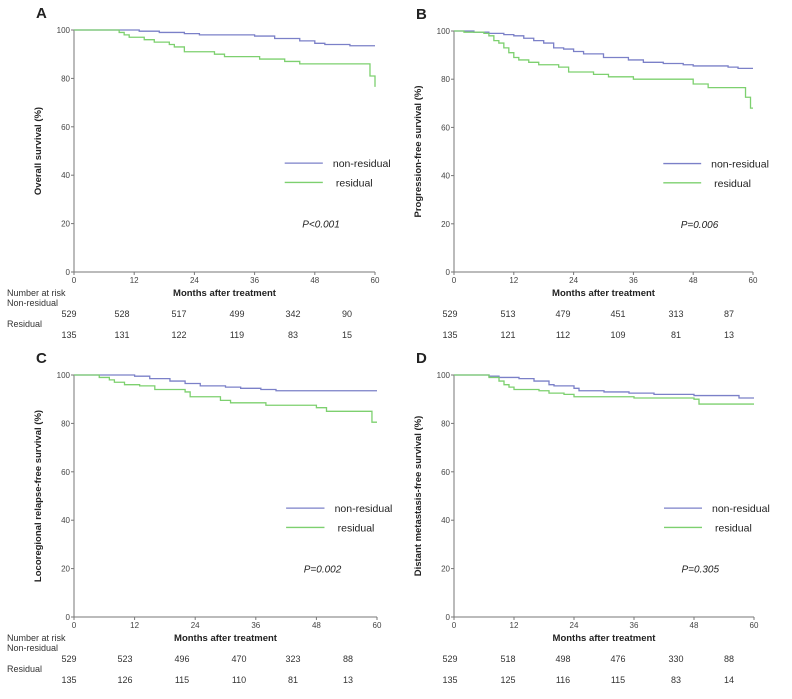 Image resolution: width=792 pixels, height=699 pixels. Describe the element at coordinates (507, 680) in the screenshot. I see `at-risk-residual: 125` at that location.